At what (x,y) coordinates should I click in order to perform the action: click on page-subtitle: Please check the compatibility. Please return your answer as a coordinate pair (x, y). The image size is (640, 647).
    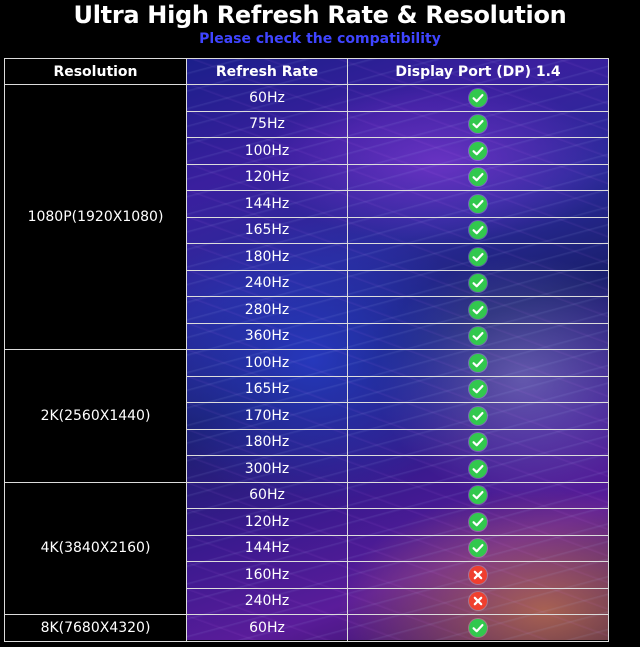
    Looking at the image, I should click on (320, 39).